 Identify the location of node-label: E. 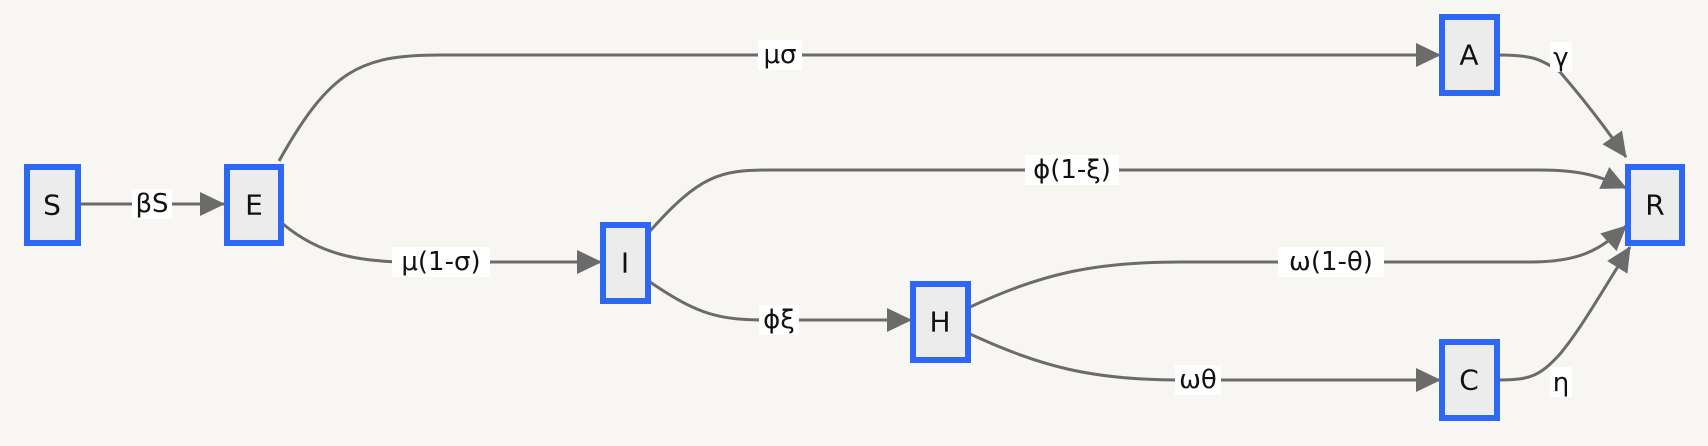
(254, 205).